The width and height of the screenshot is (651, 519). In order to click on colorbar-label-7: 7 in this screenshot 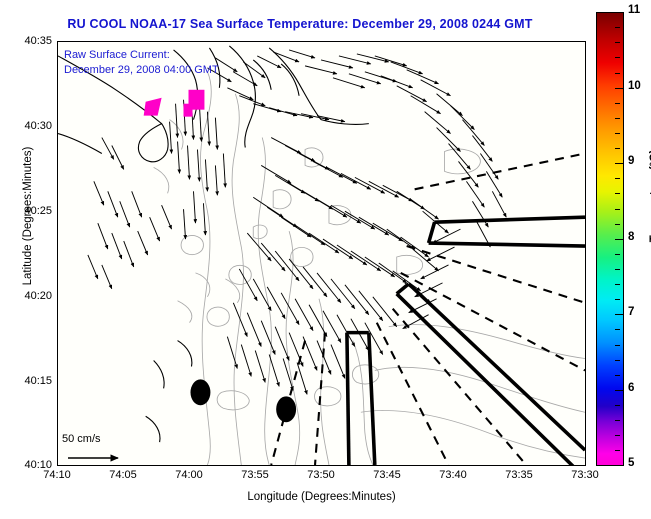, I will do `click(631, 312)`.